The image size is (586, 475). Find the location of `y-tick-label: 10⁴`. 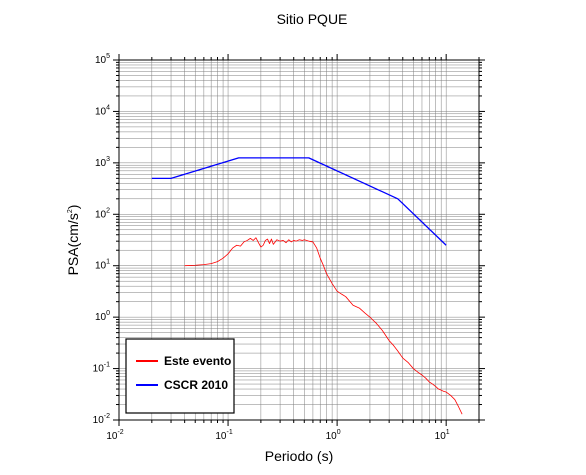

y-tick-label: 10⁴ is located at coordinates (102, 110).